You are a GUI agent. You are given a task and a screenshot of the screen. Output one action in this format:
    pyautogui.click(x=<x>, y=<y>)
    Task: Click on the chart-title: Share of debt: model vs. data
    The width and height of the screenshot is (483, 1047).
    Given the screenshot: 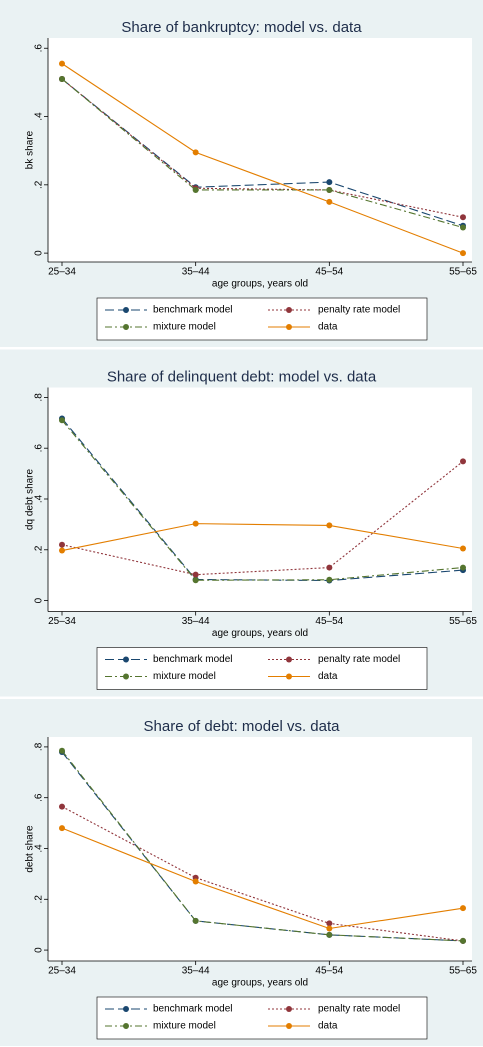 What is the action you would take?
    pyautogui.click(x=242, y=726)
    